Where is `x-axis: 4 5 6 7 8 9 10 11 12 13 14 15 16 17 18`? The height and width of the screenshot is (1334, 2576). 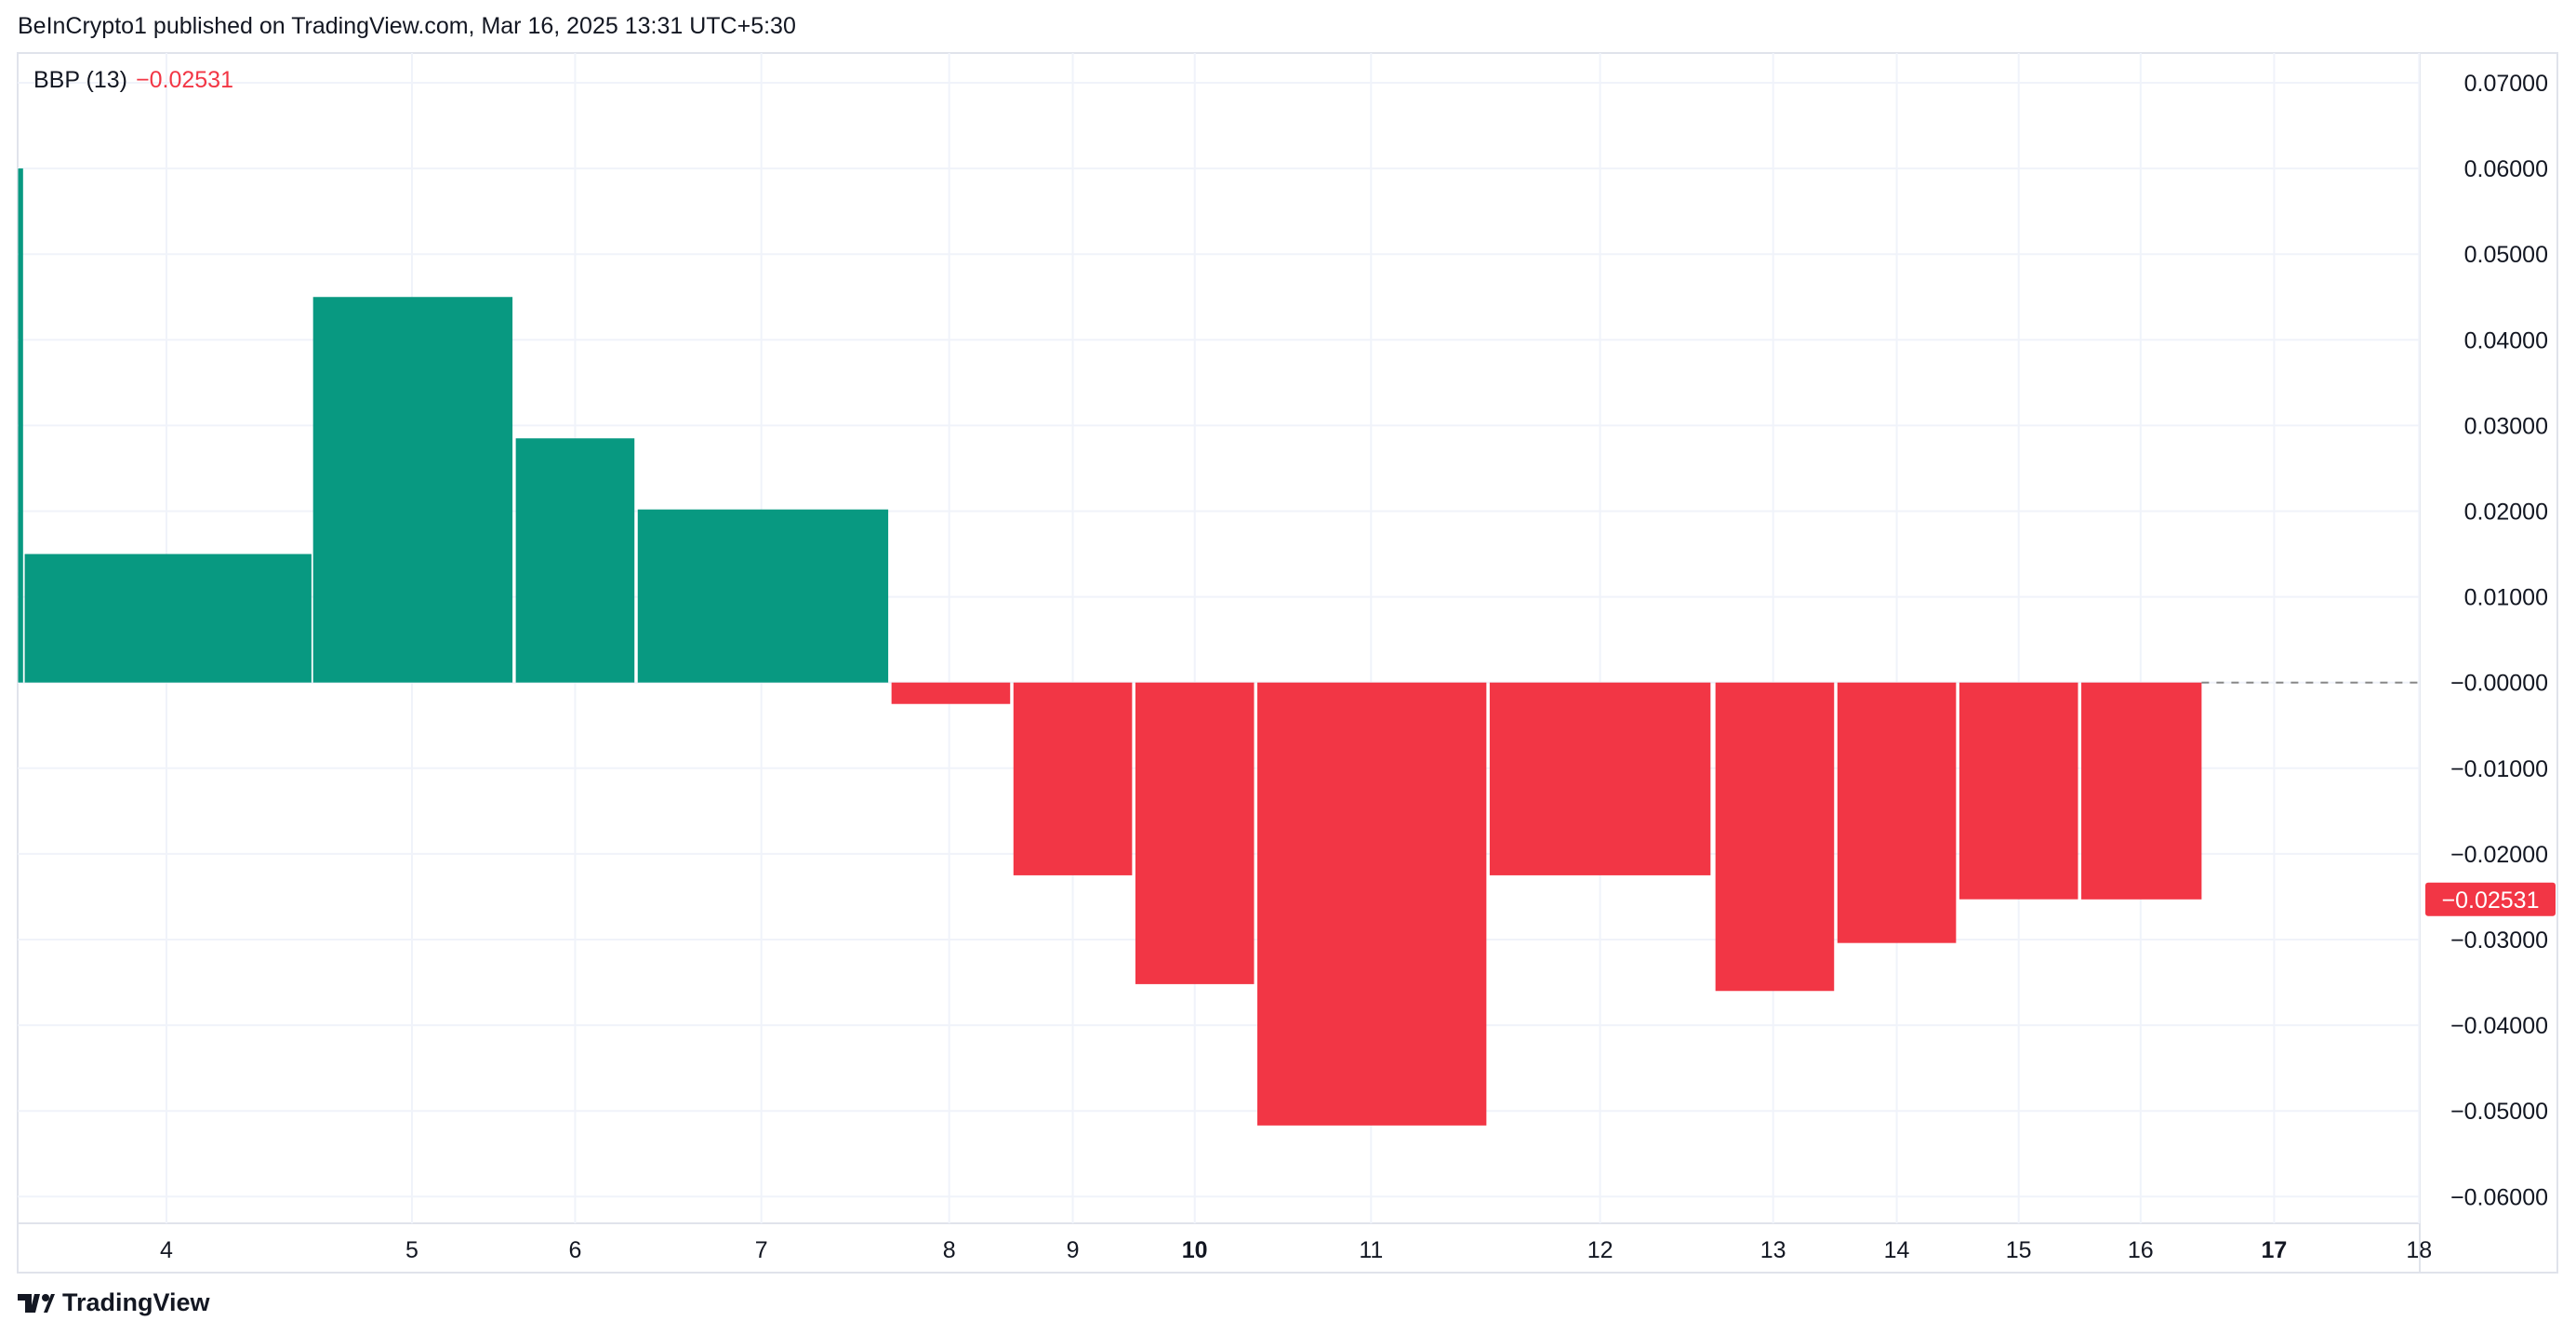
x-axis: 4 5 6 7 8 9 10 11 12 13 14 15 16 17 18 is located at coordinates (1296, 1250).